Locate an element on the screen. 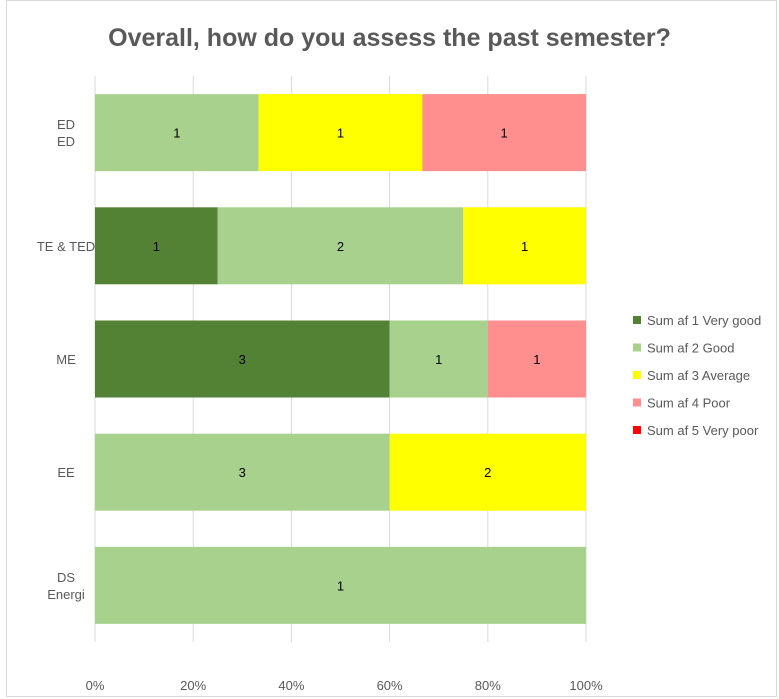  legend-entry: Sum af 3 Average is located at coordinates (698, 375).